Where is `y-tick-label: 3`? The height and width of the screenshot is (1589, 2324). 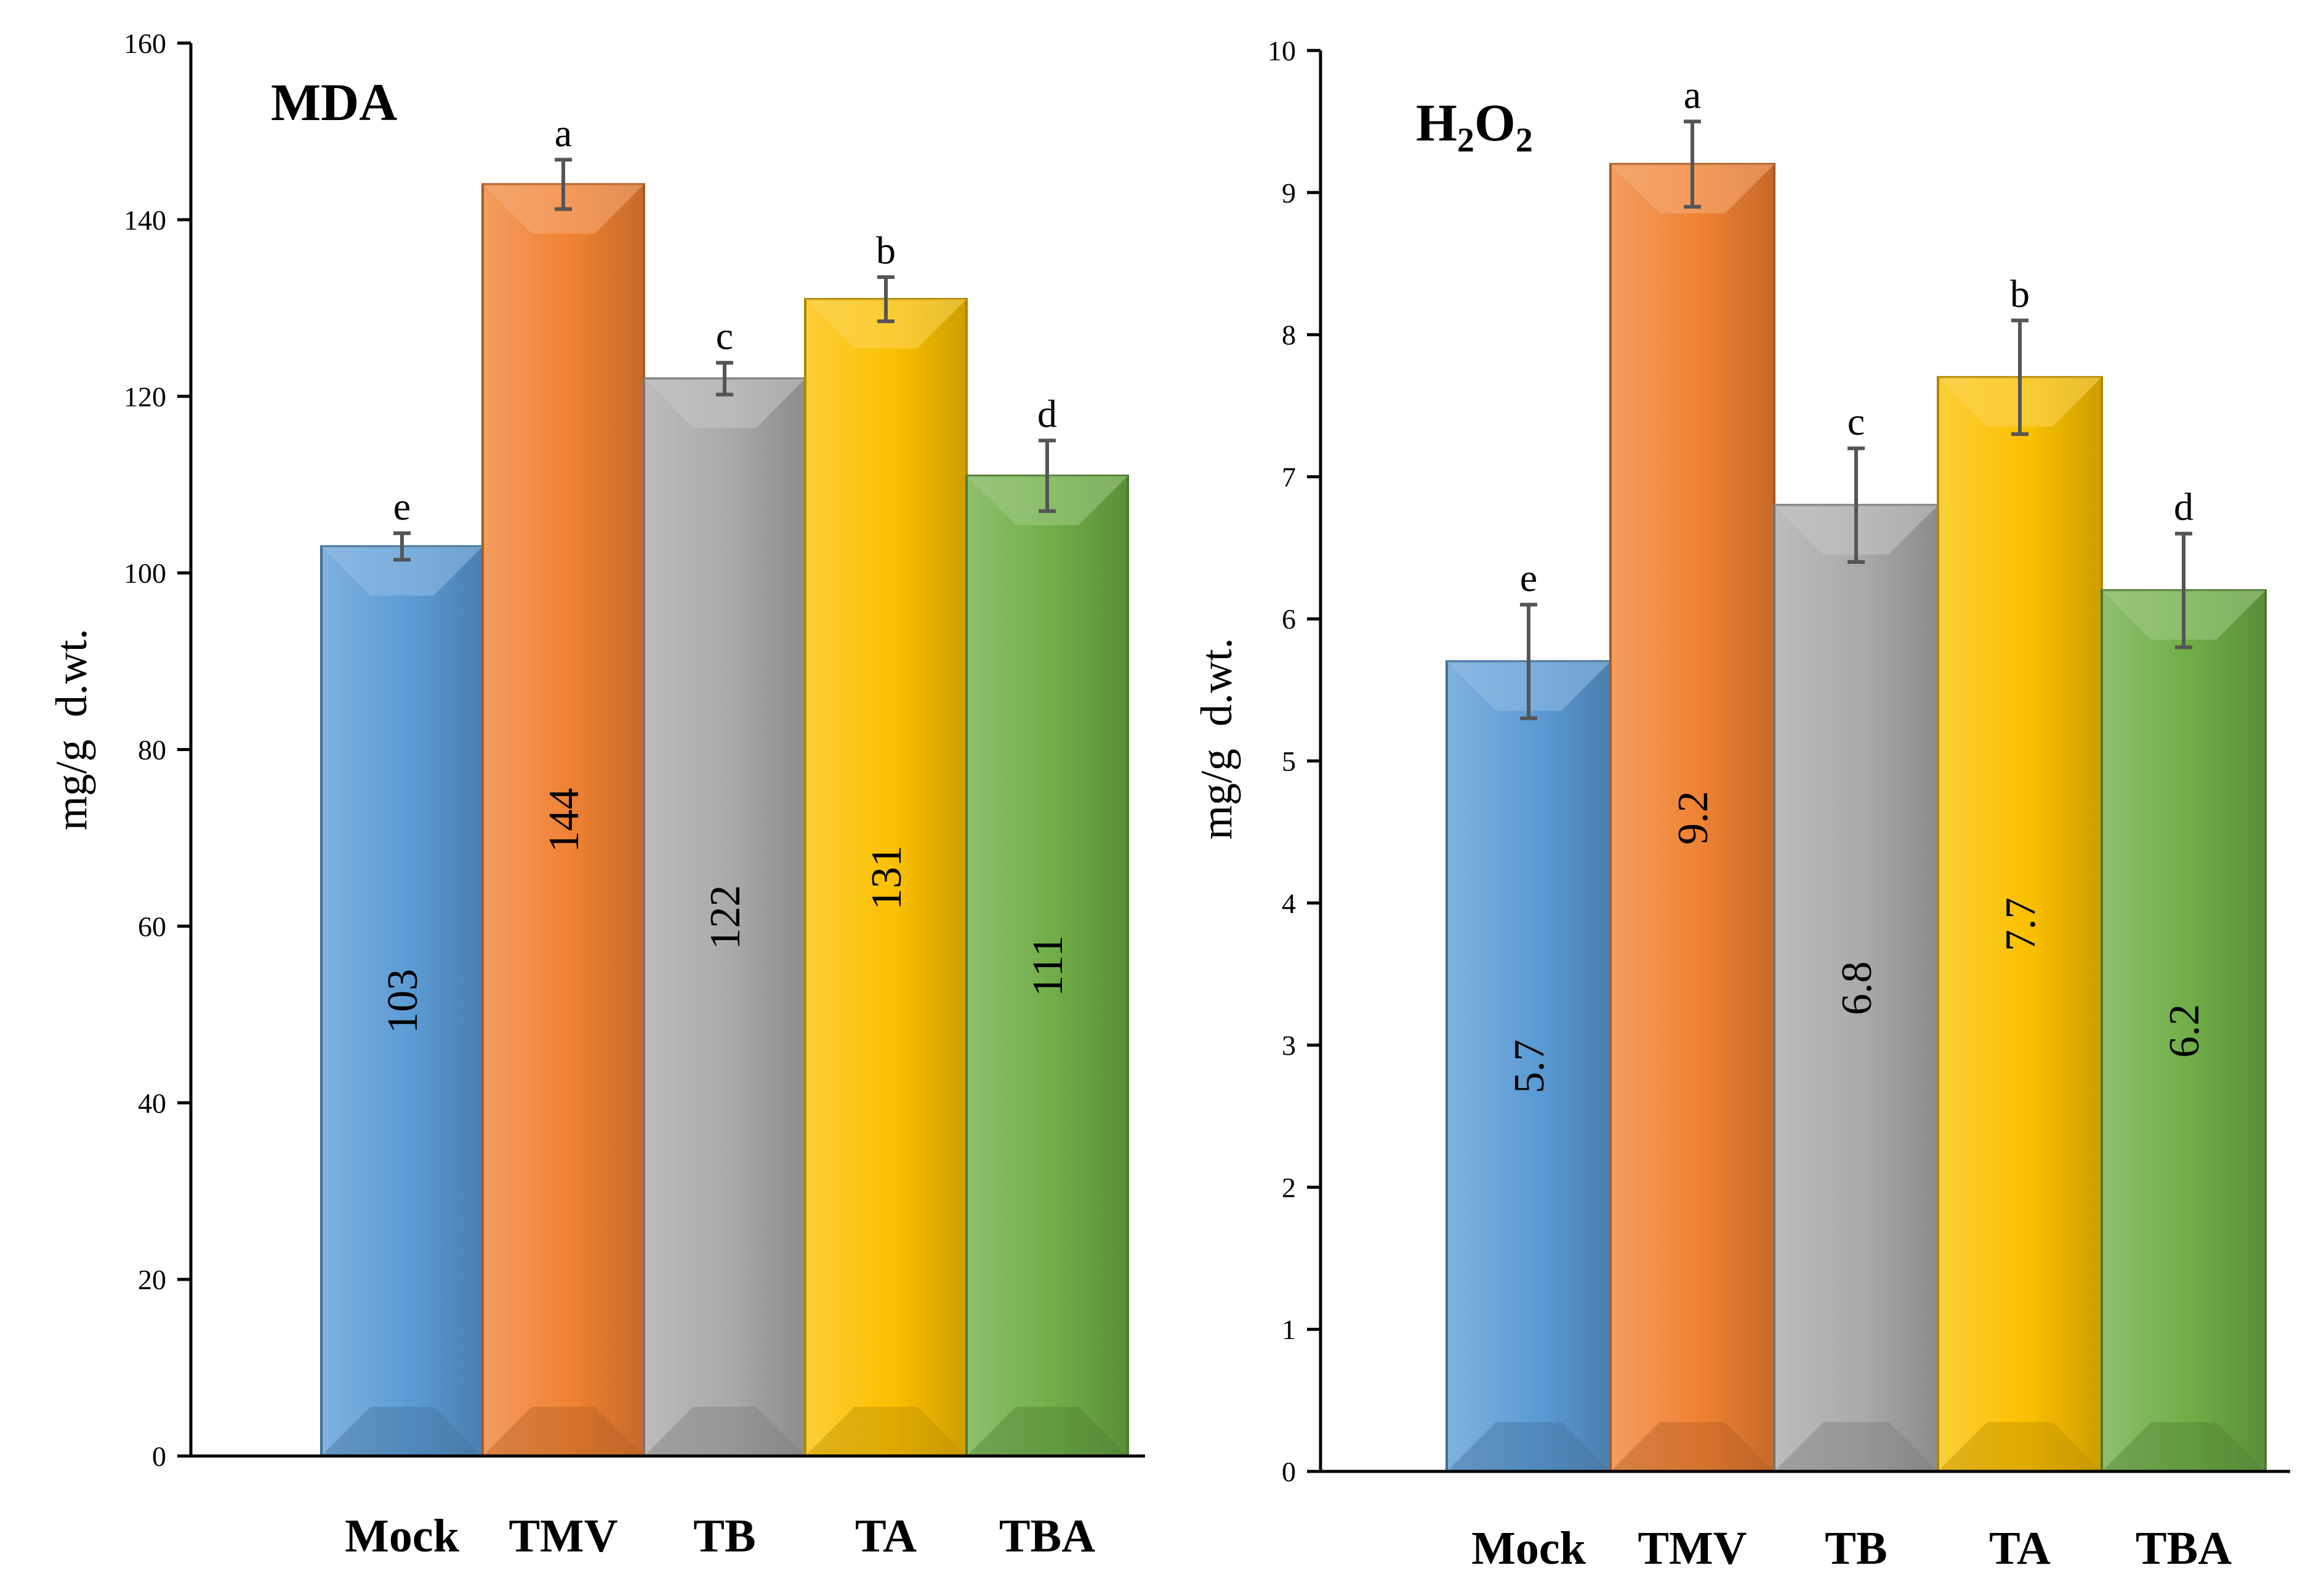
y-tick-label: 3 is located at coordinates (1289, 1045).